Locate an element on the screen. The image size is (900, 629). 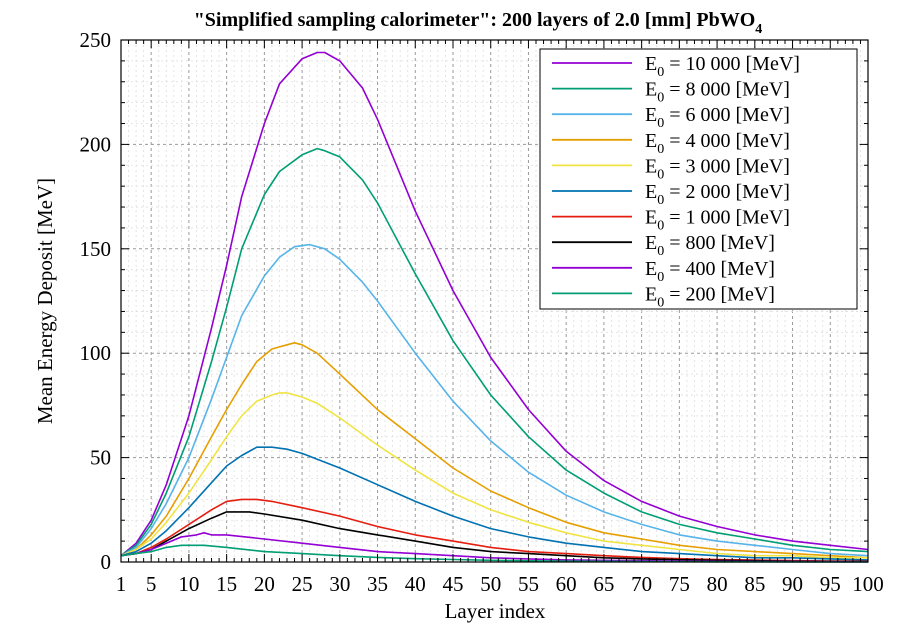
legend-entry-0: E0 = 10 000 [MeV] is located at coordinates (722, 66).